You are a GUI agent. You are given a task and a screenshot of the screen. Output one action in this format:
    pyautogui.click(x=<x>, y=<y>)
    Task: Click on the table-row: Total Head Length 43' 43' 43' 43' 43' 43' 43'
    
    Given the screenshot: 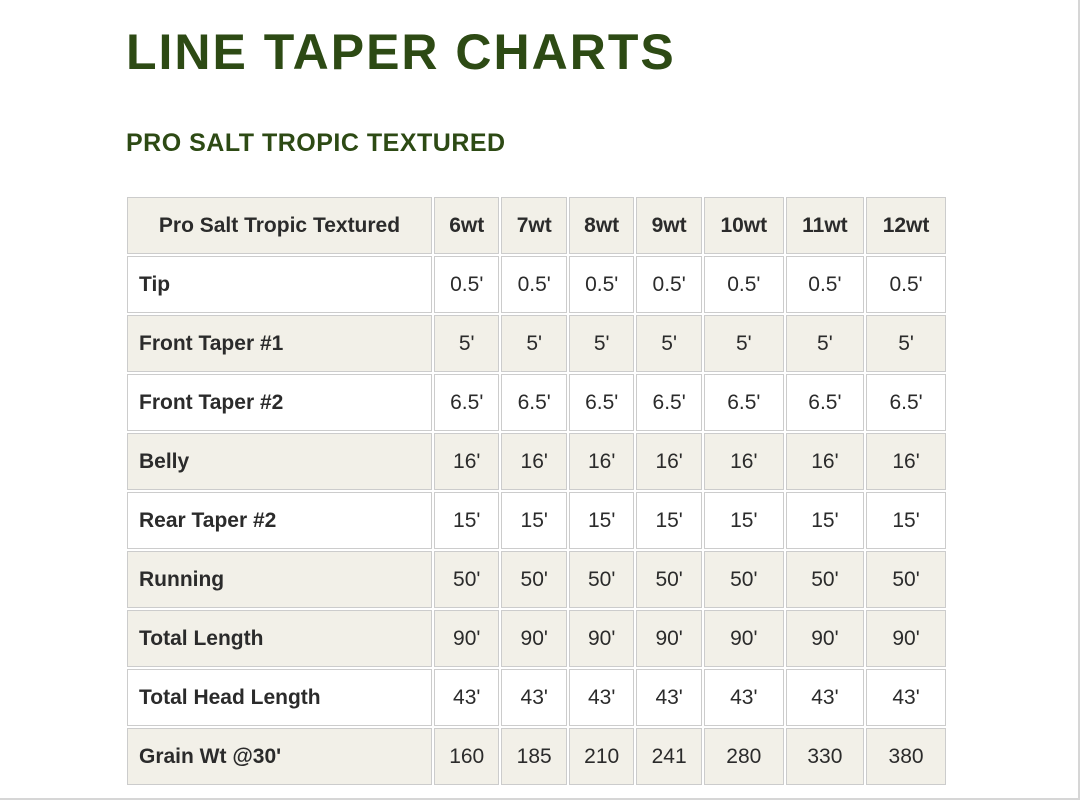 What is the action you would take?
    pyautogui.click(x=536, y=697)
    